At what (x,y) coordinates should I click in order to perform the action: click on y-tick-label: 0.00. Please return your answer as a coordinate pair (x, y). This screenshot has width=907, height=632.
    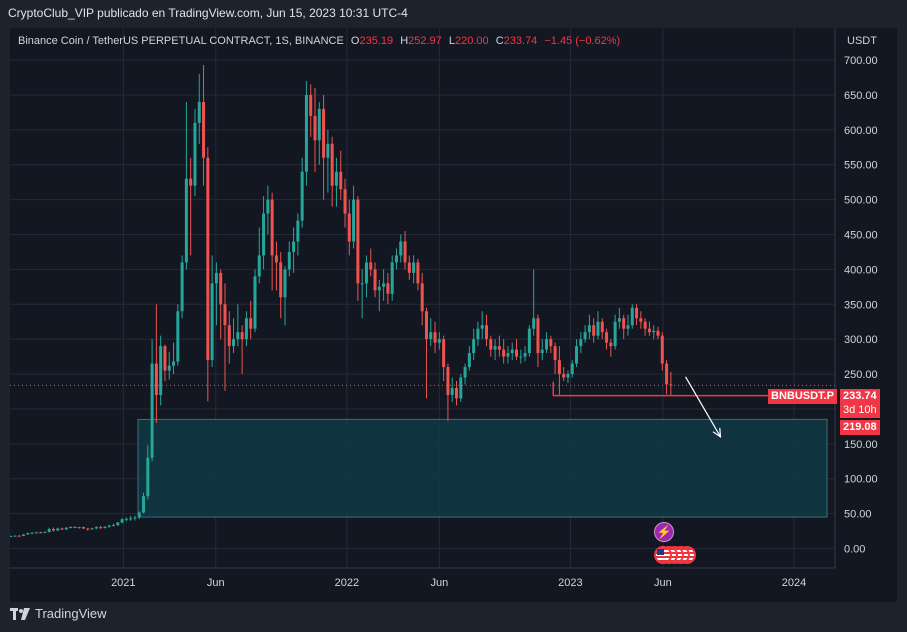
    Looking at the image, I should click on (854, 549).